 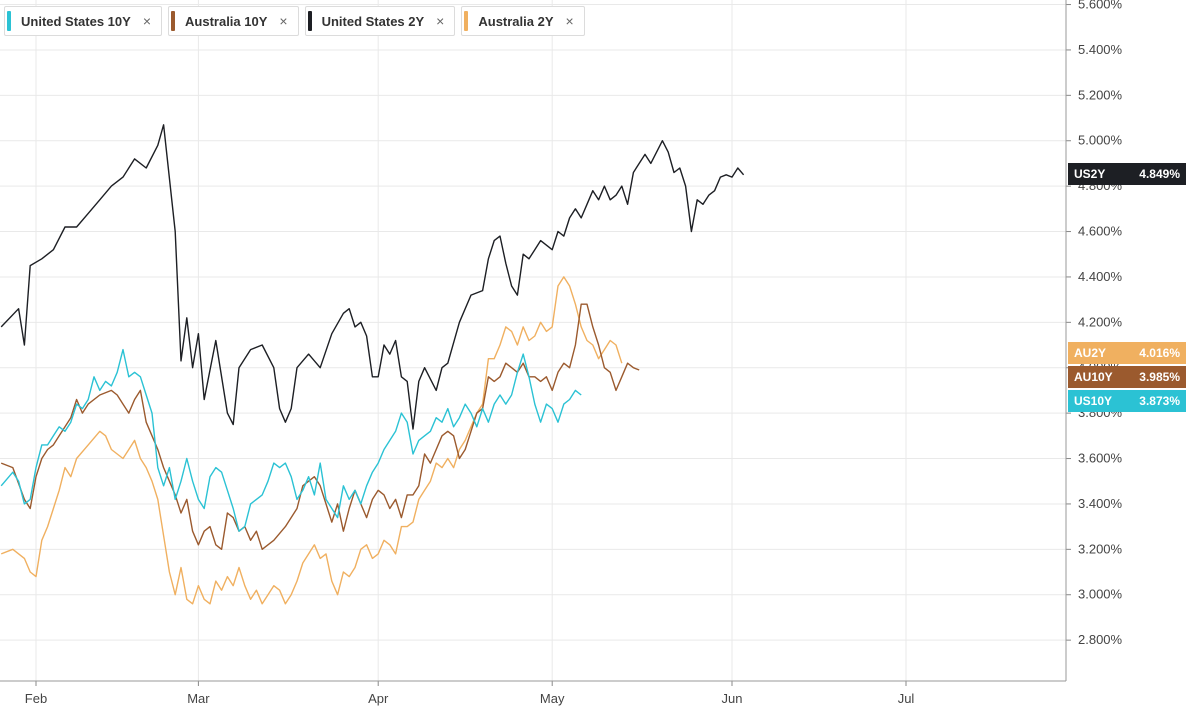 I want to click on legend-chip-au2y: Australia 2Y ×, so click(x=523, y=21).